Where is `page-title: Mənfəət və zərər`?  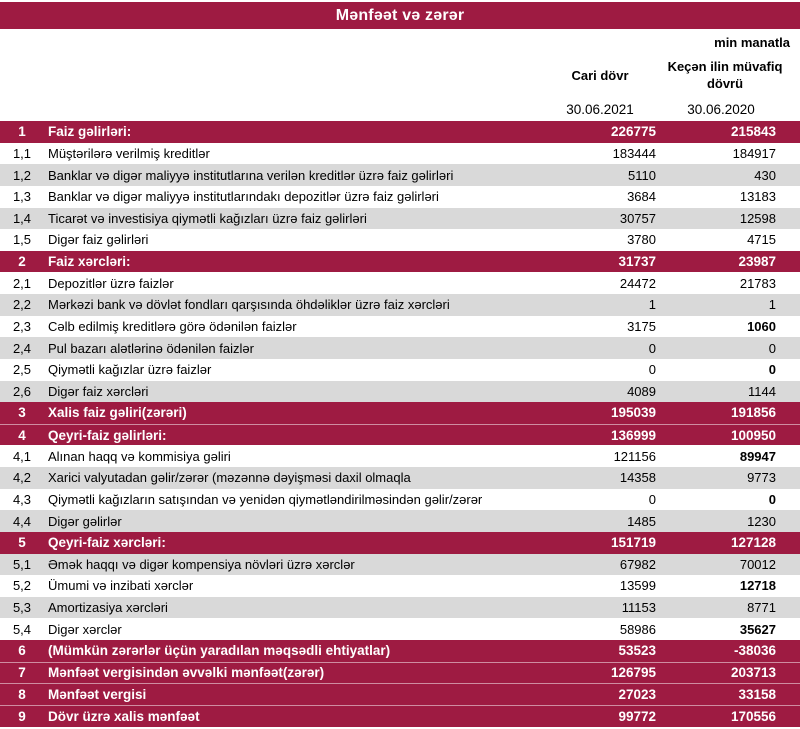
page-title: Mənfəət və zərər is located at coordinates (400, 15).